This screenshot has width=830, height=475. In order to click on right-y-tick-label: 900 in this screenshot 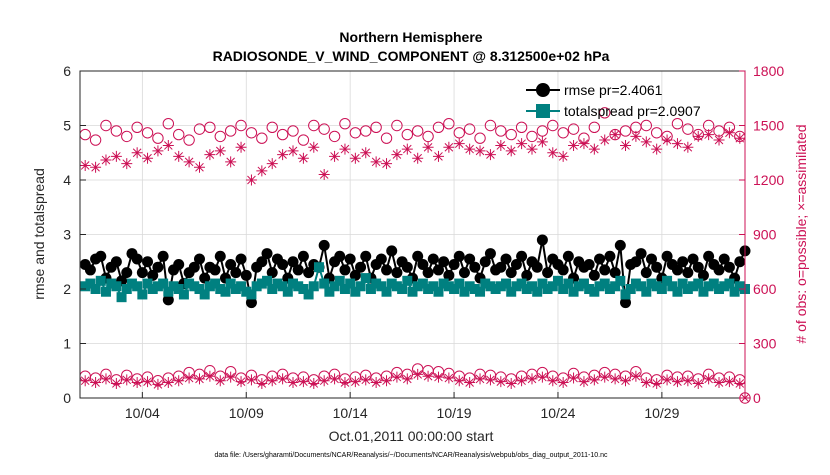, I will do `click(765, 235)`.